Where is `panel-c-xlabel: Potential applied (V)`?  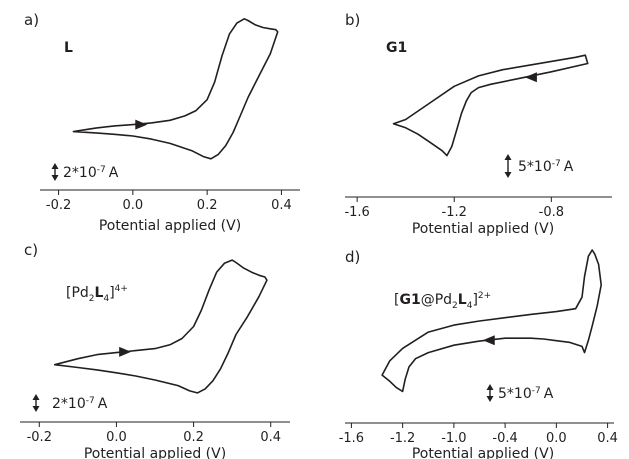
panel-c-xlabel: Potential applied (V) is located at coordinates (155, 452).